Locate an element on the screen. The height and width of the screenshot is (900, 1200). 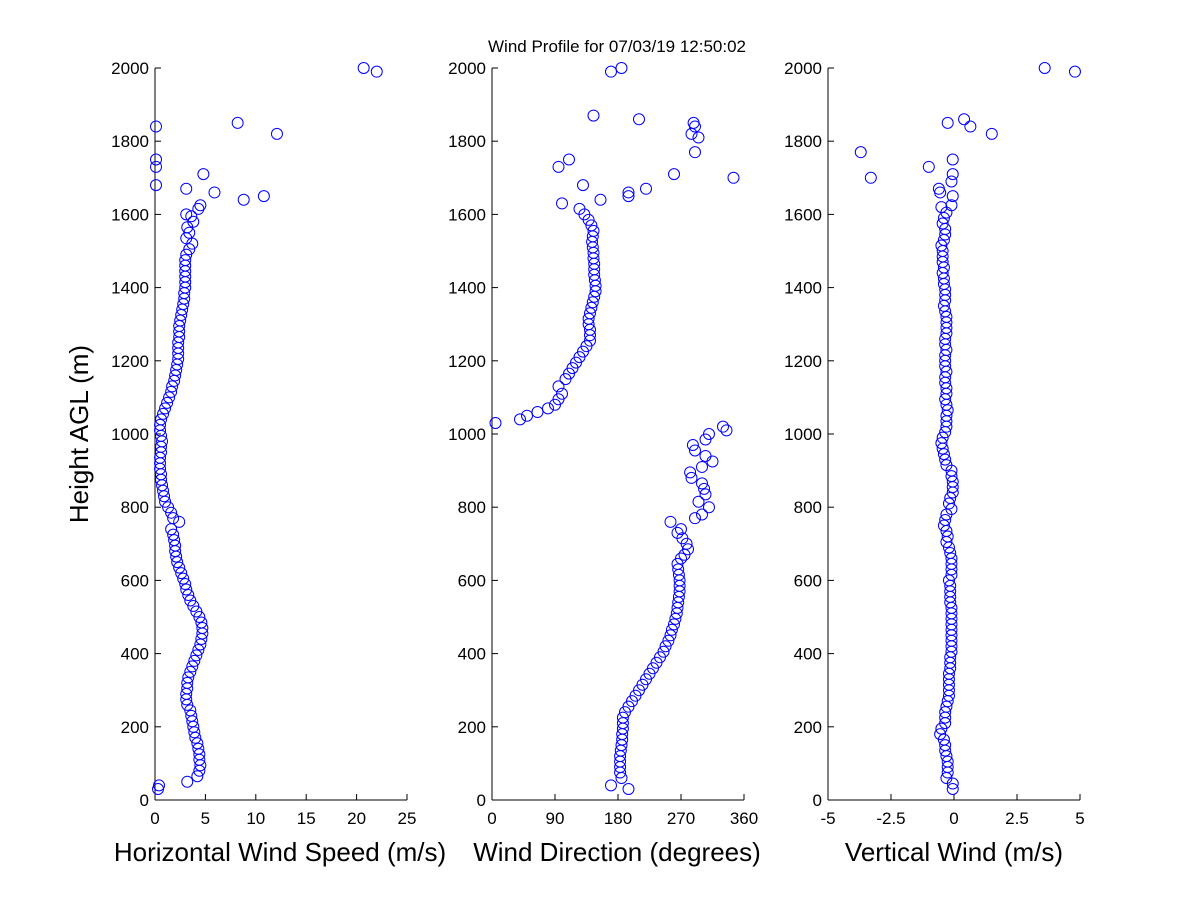
x-tick-label: 2.5 is located at coordinates (1017, 818).